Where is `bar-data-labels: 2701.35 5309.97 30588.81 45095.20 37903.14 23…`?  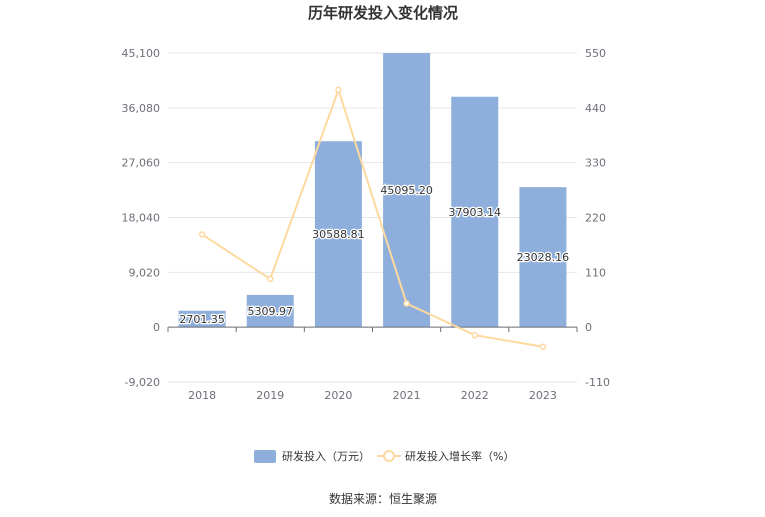 bar-data-labels: 2701.35 5309.97 30588.81 45095.20 37903.14 23… is located at coordinates (374, 255).